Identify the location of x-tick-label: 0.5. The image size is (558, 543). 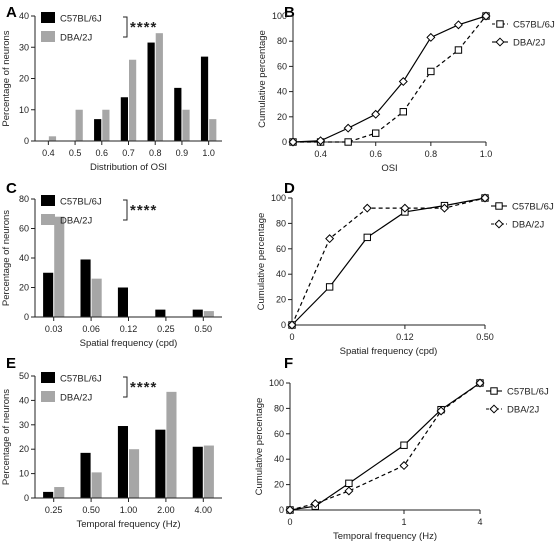
(75, 153).